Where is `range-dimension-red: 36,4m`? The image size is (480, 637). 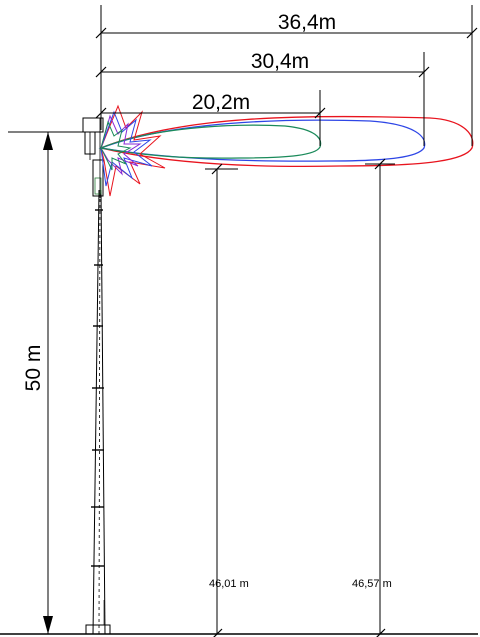 range-dimension-red: 36,4m is located at coordinates (286, 25).